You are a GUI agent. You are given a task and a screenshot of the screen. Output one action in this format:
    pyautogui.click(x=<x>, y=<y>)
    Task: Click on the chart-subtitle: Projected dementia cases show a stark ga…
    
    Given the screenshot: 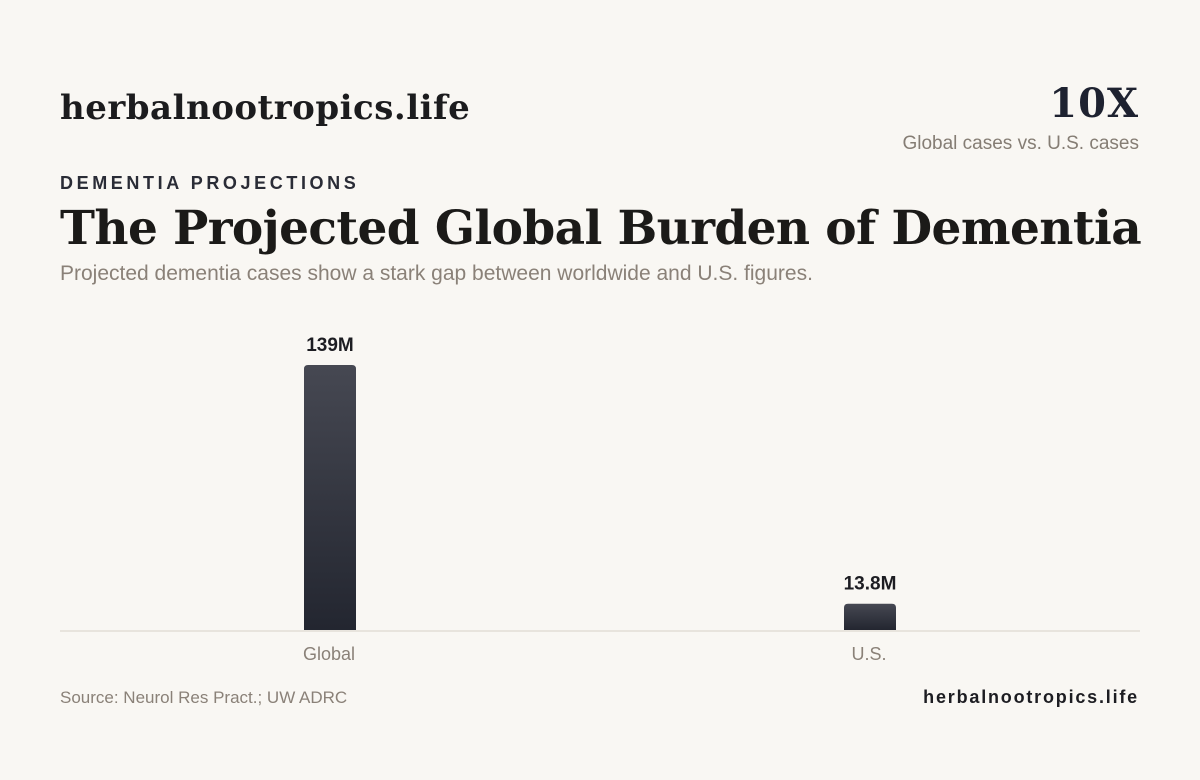 What is the action you would take?
    pyautogui.click(x=436, y=273)
    